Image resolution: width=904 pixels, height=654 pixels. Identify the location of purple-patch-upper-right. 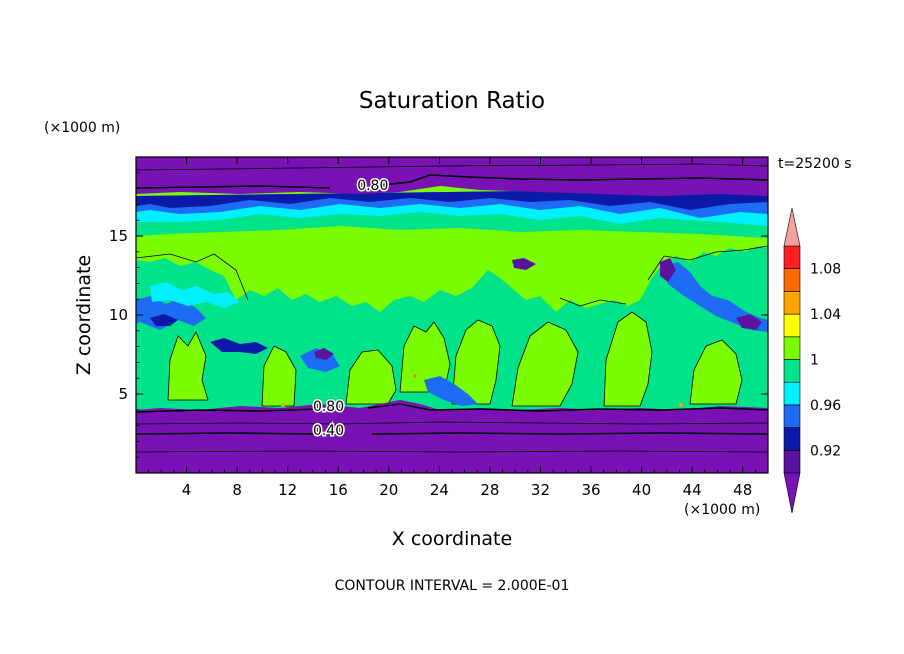
(668, 270).